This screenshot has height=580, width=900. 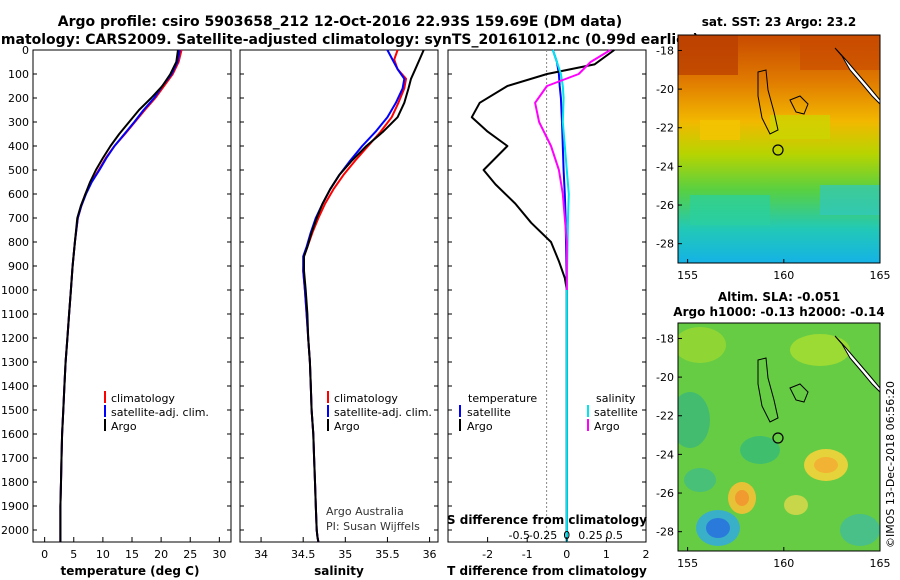 What do you see at coordinates (615, 535) in the screenshot?
I see `x2-tick-label: 0.5` at bounding box center [615, 535].